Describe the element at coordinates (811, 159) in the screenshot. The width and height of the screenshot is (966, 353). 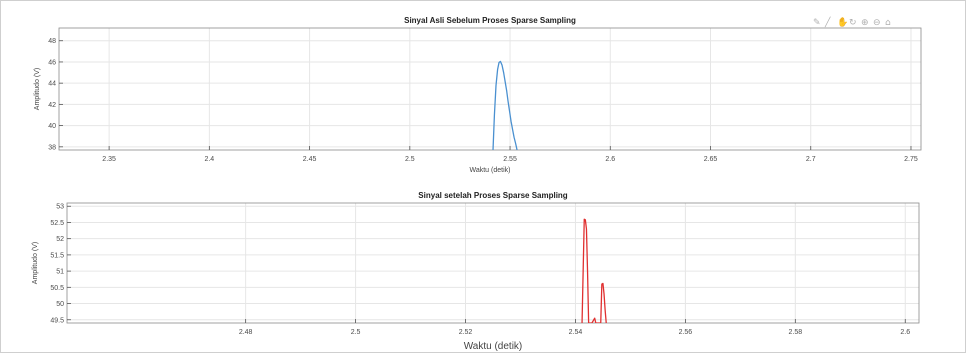
I see `x-tick-label: 2.7` at that location.